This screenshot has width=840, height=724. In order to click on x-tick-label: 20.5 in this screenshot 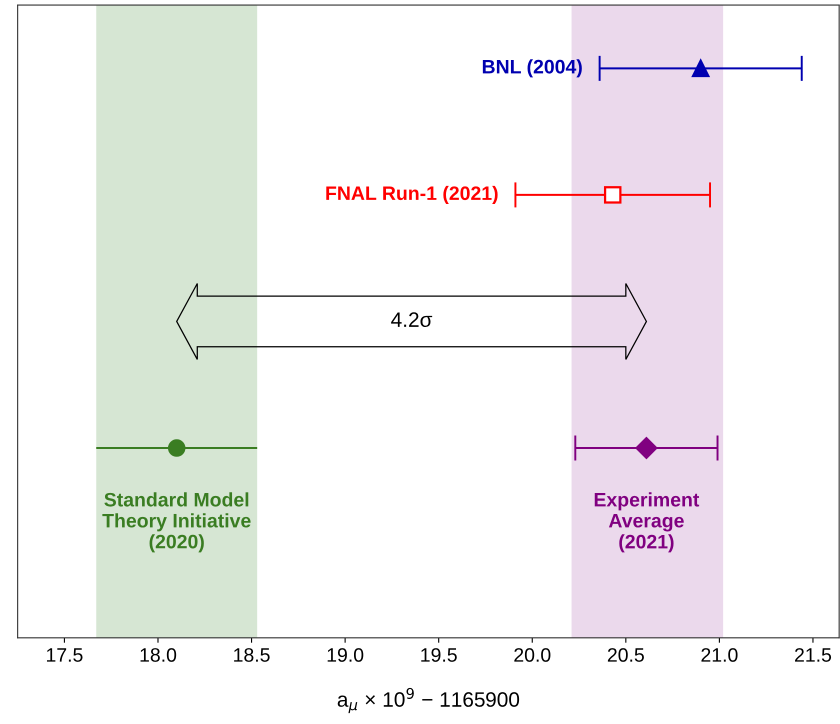, I will do `click(626, 655)`.